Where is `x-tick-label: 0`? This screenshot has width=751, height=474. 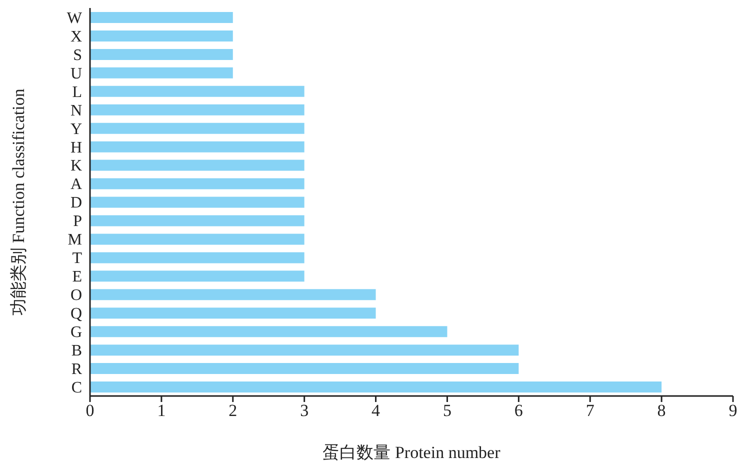
x-tick-label: 0 is located at coordinates (90, 410).